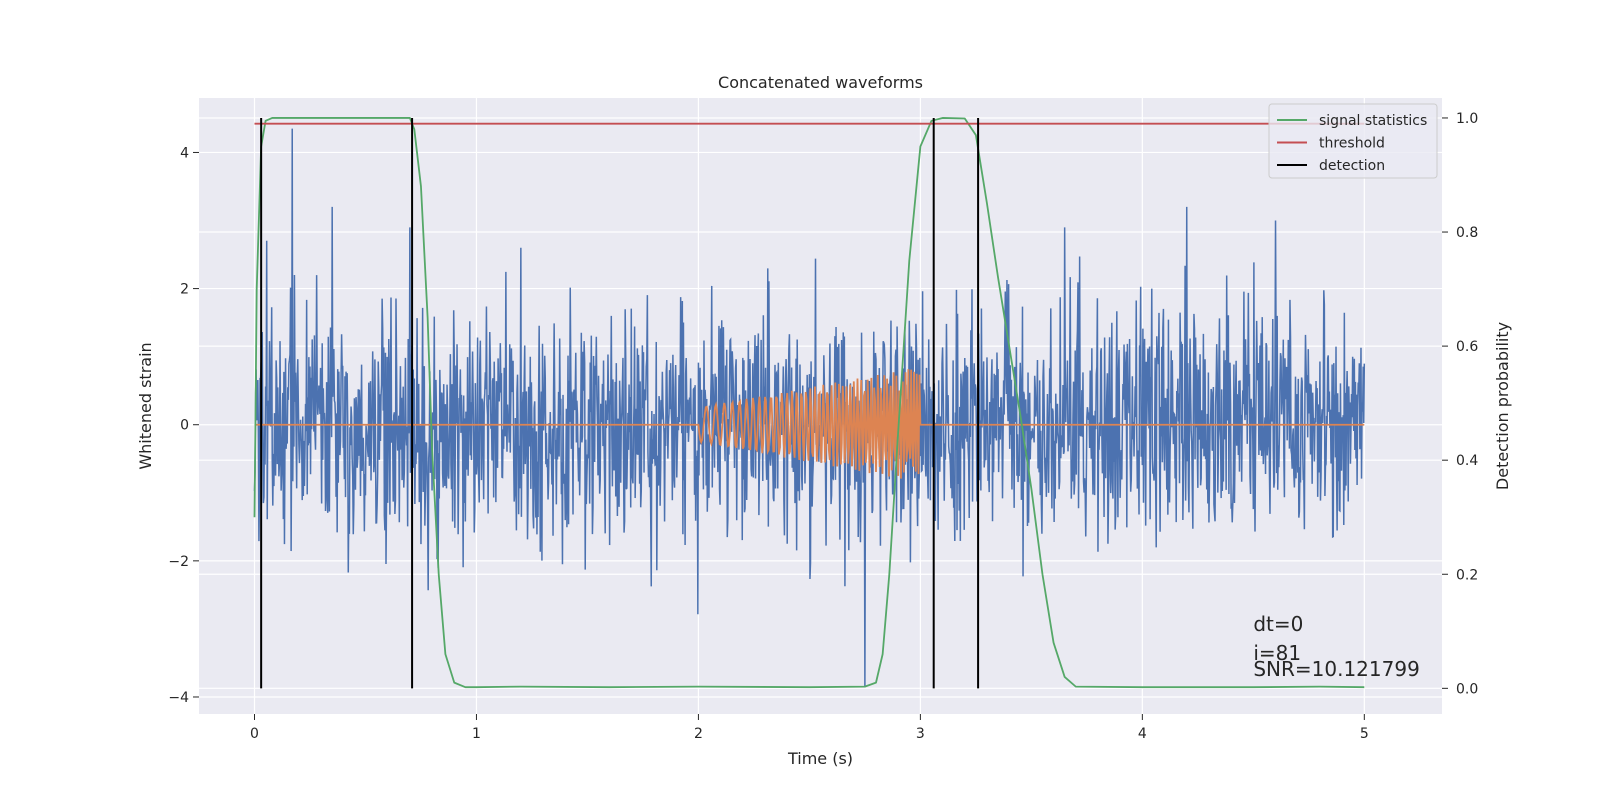 The image size is (1600, 800). Describe the element at coordinates (1467, 119) in the screenshot. I see `y2-tick-label: 1.0` at that location.